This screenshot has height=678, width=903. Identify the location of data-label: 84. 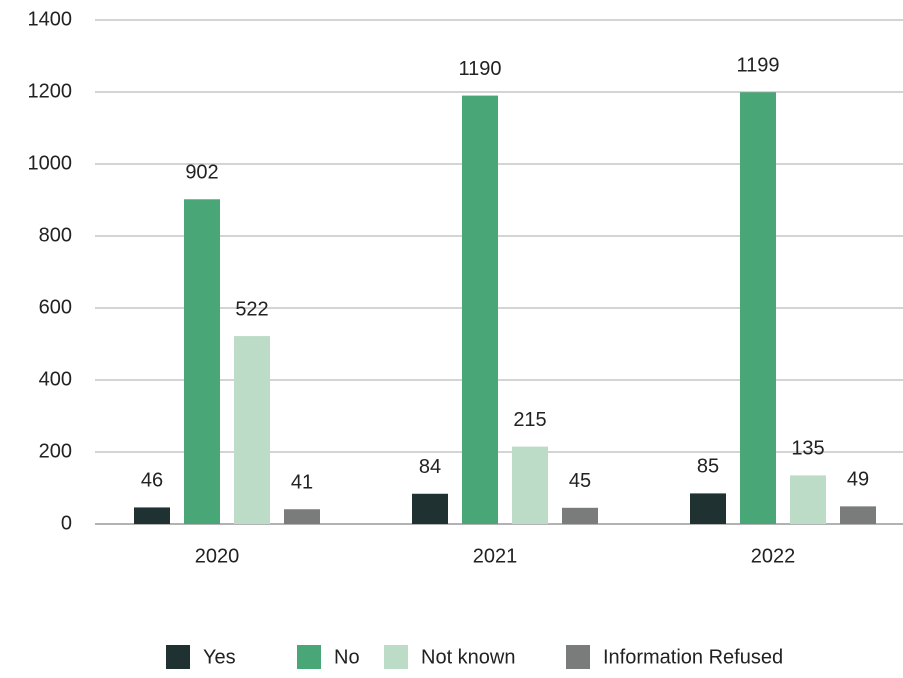
(430, 467).